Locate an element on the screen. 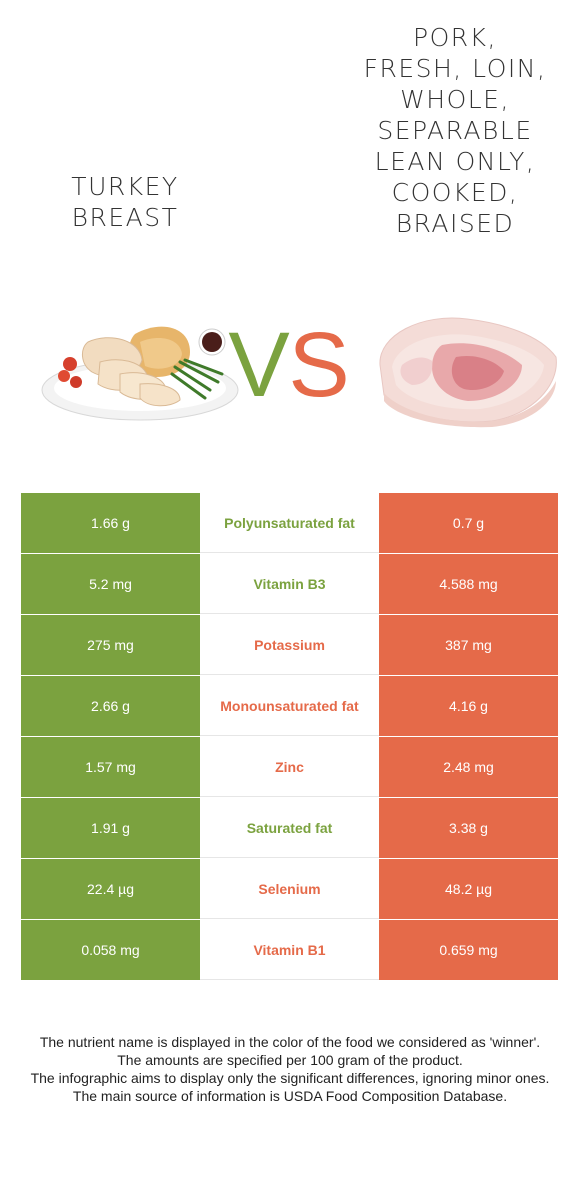 Image resolution: width=580 pixels, height=1204 pixels. left-value: 5.2 mg is located at coordinates (110, 584).